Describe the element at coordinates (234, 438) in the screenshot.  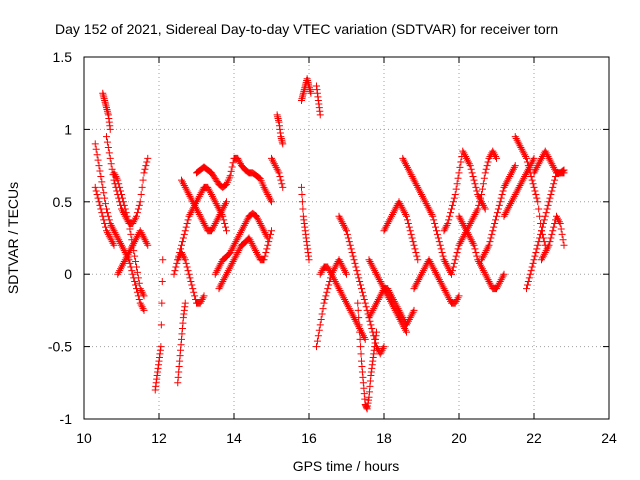
I see `x-tick-label: 14` at that location.